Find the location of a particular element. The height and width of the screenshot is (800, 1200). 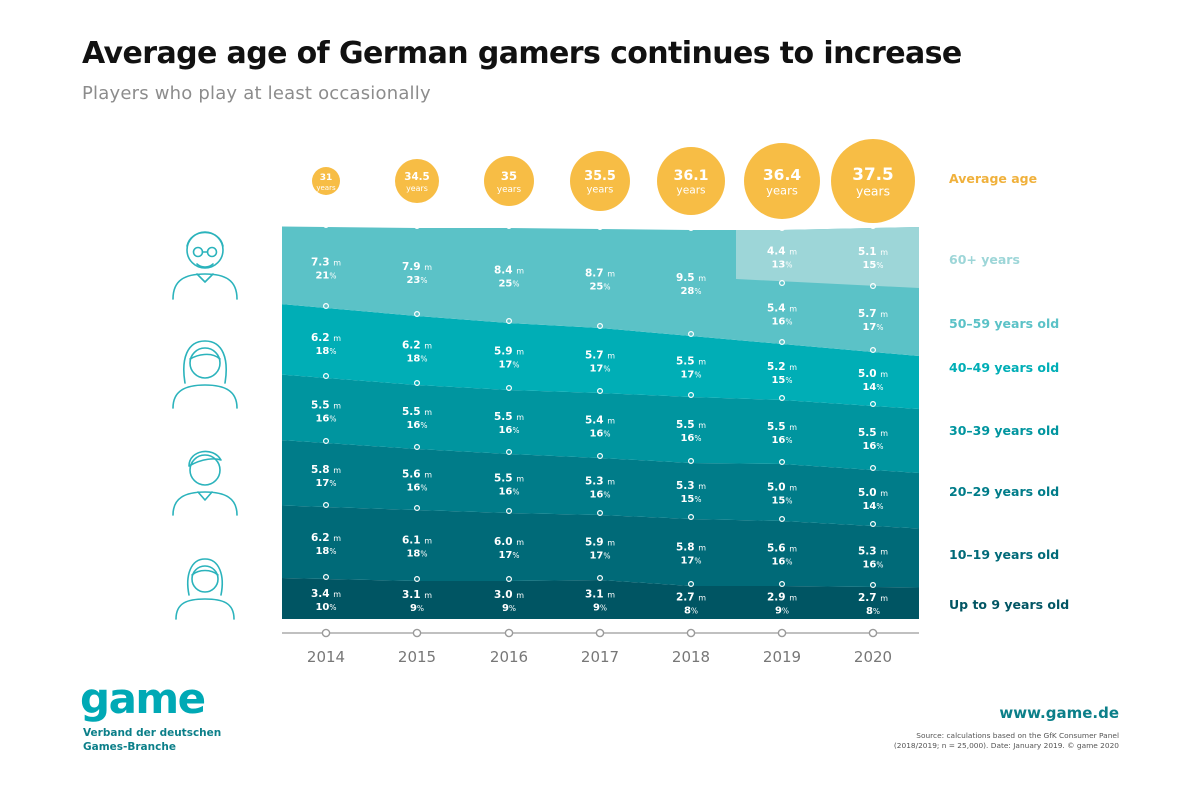

young-man-icon is located at coordinates (205, 483).